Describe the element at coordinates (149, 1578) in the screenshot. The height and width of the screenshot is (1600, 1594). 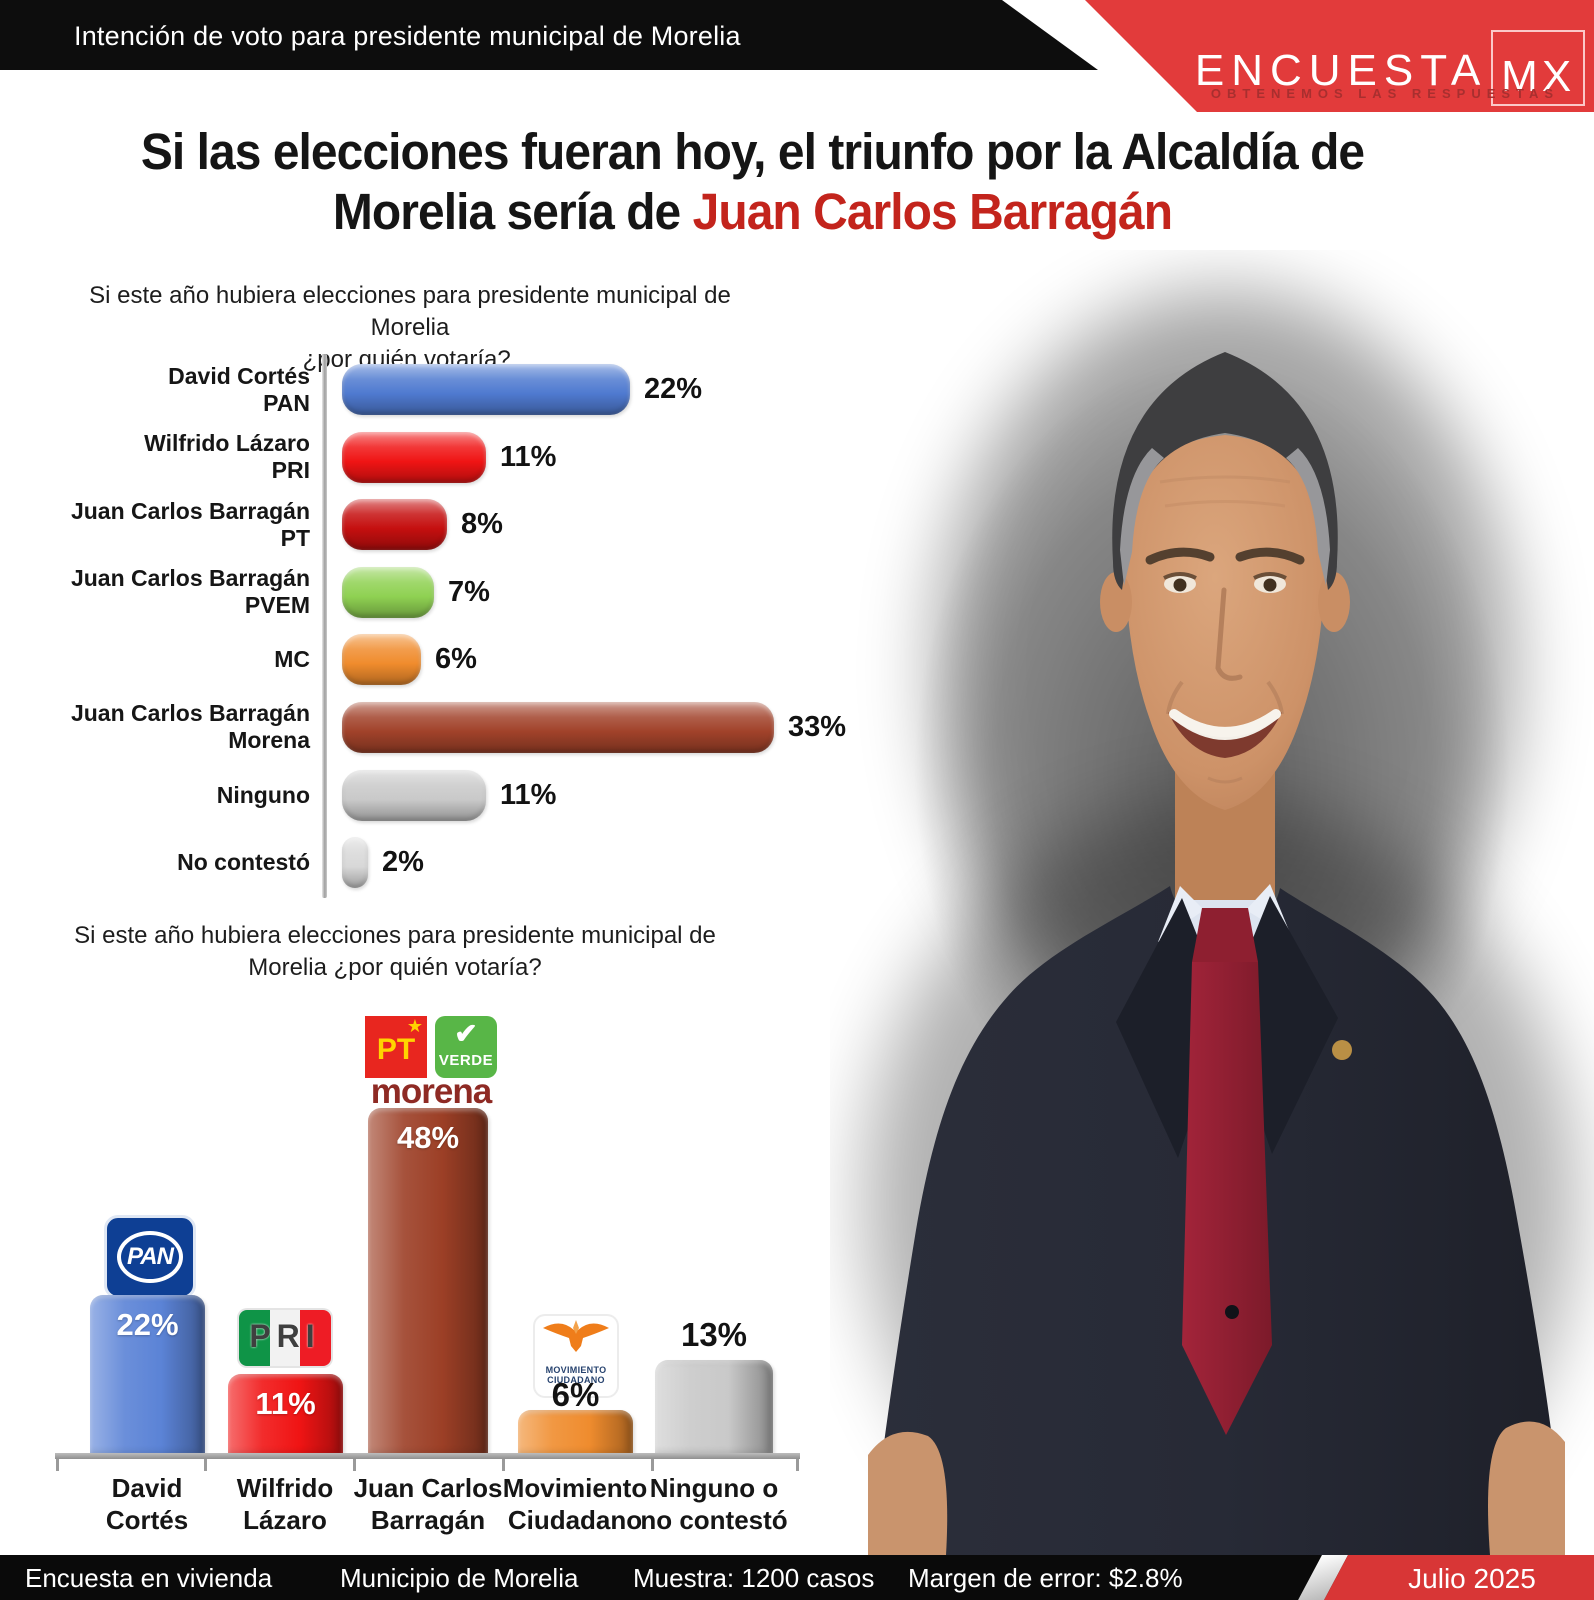
I see `footer-method: Encuesta en vivienda` at that location.